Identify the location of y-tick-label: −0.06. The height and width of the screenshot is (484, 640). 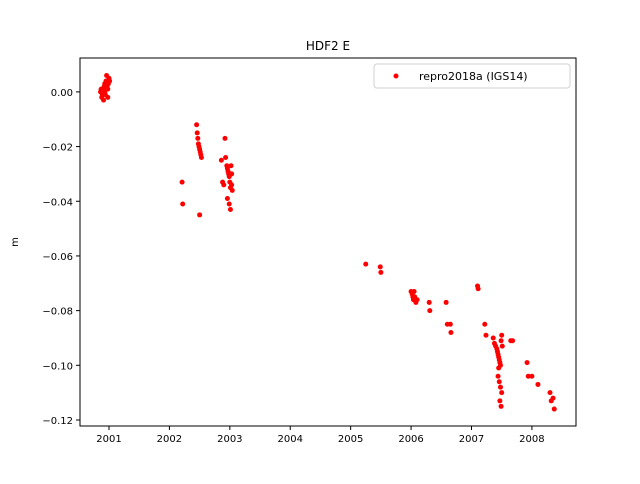
(57, 257).